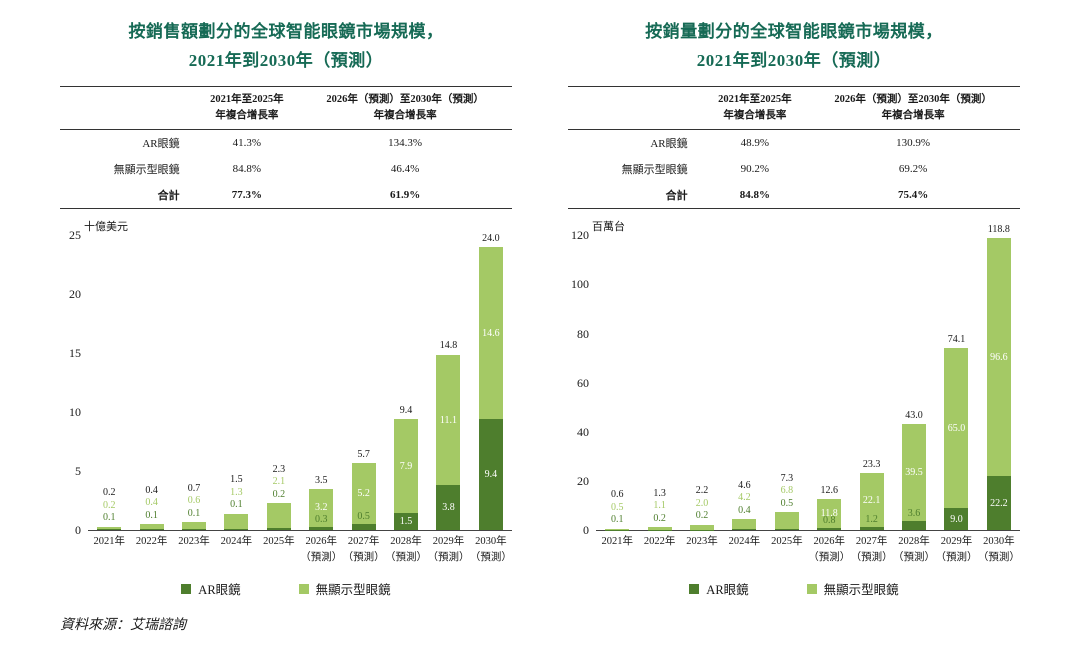 The image size is (1080, 652). Describe the element at coordinates (744, 510) in the screenshot. I see `bar-segment-ar-label: 0.4` at that location.